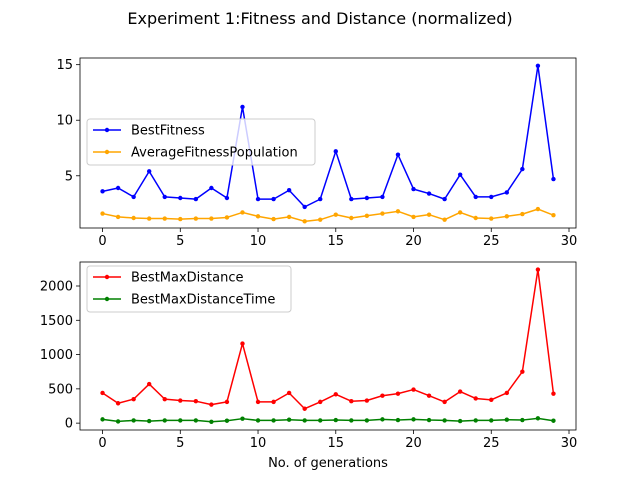 The image size is (640, 480). What do you see at coordinates (201, 142) in the screenshot?
I see `legend-box` at bounding box center [201, 142].